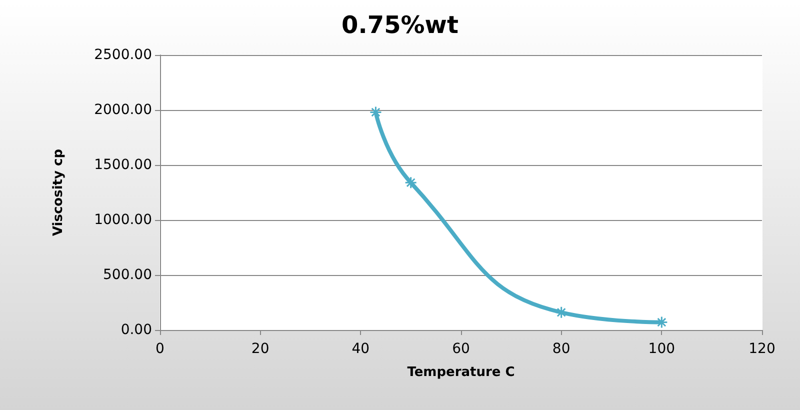  I want to click on chart-title: 0.75%wt, so click(400, 25).